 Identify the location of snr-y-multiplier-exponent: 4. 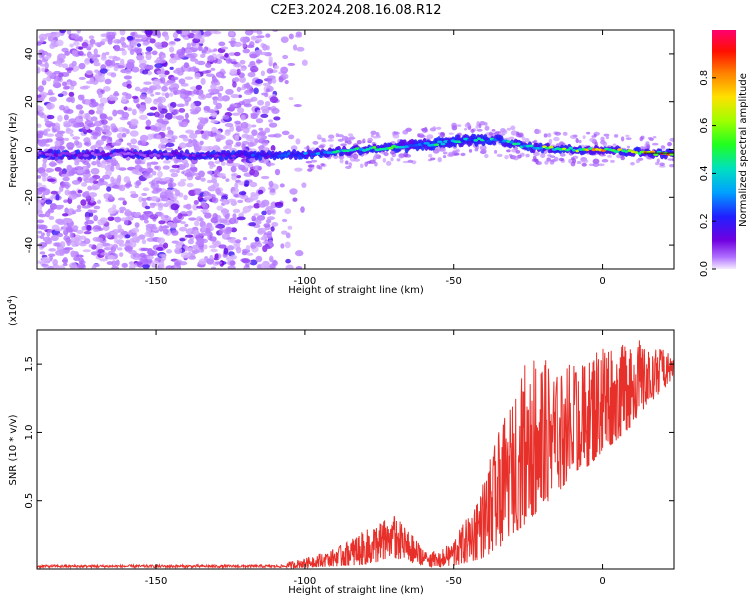
(10, 300).